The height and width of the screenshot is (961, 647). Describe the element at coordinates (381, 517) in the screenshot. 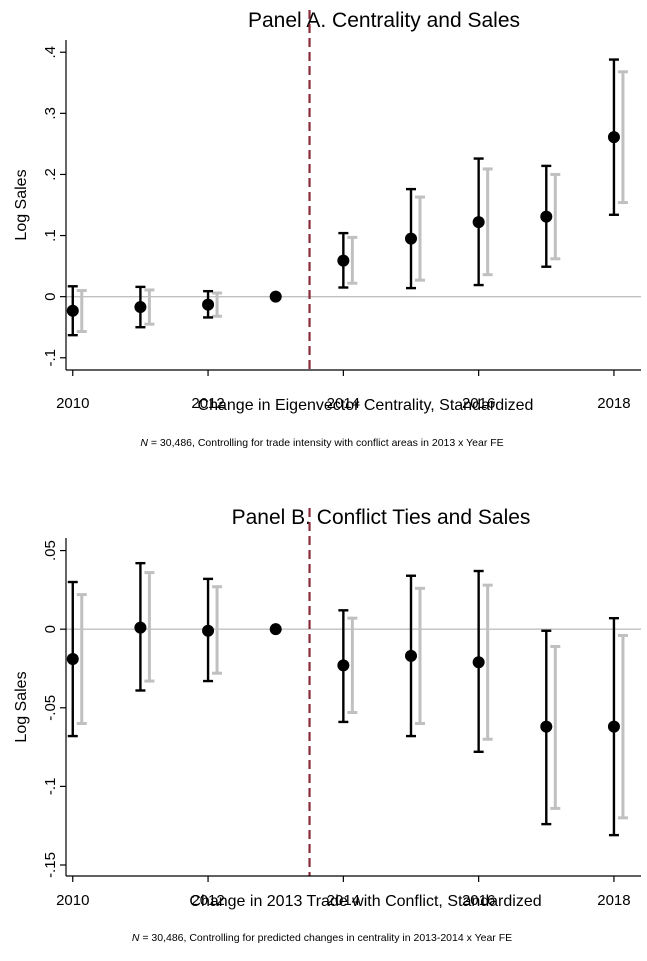

I see `chart-title: Panel B. Conflict Ties and Sales` at that location.